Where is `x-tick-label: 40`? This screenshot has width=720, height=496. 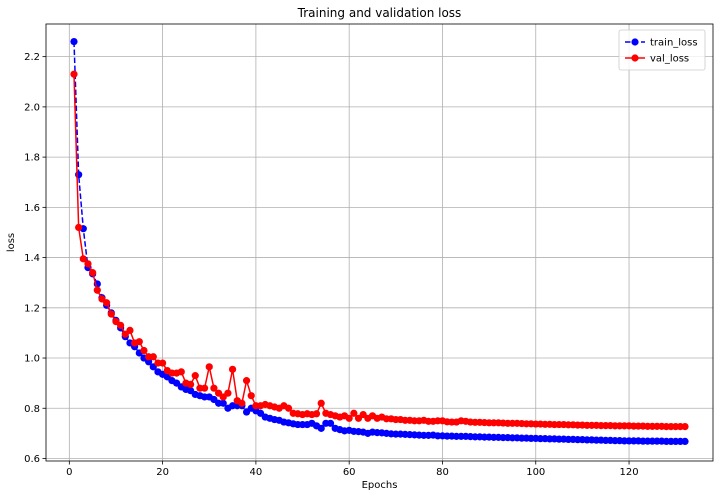
x-tick-label: 40 is located at coordinates (256, 472).